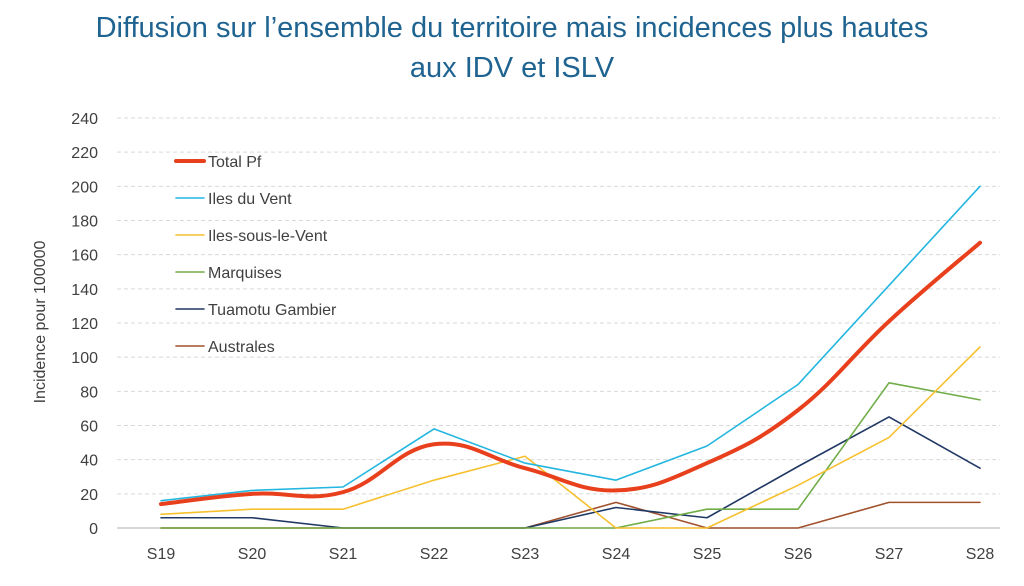  Describe the element at coordinates (235, 162) in the screenshot. I see `legend-label-total-pf: Total Pf` at that location.